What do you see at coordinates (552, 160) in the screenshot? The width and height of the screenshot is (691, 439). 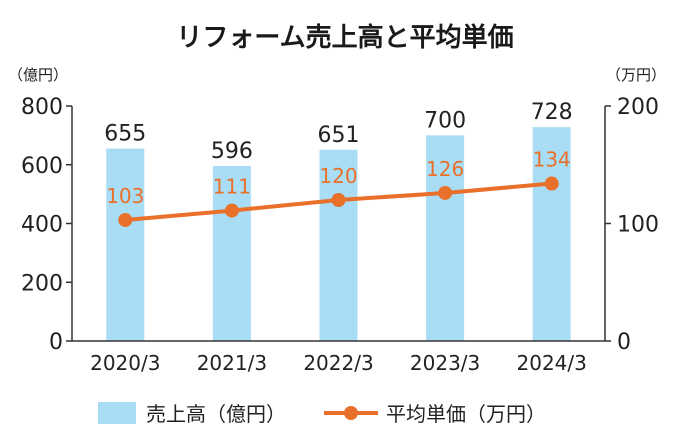 I see `line-value-label: 134` at bounding box center [552, 160].